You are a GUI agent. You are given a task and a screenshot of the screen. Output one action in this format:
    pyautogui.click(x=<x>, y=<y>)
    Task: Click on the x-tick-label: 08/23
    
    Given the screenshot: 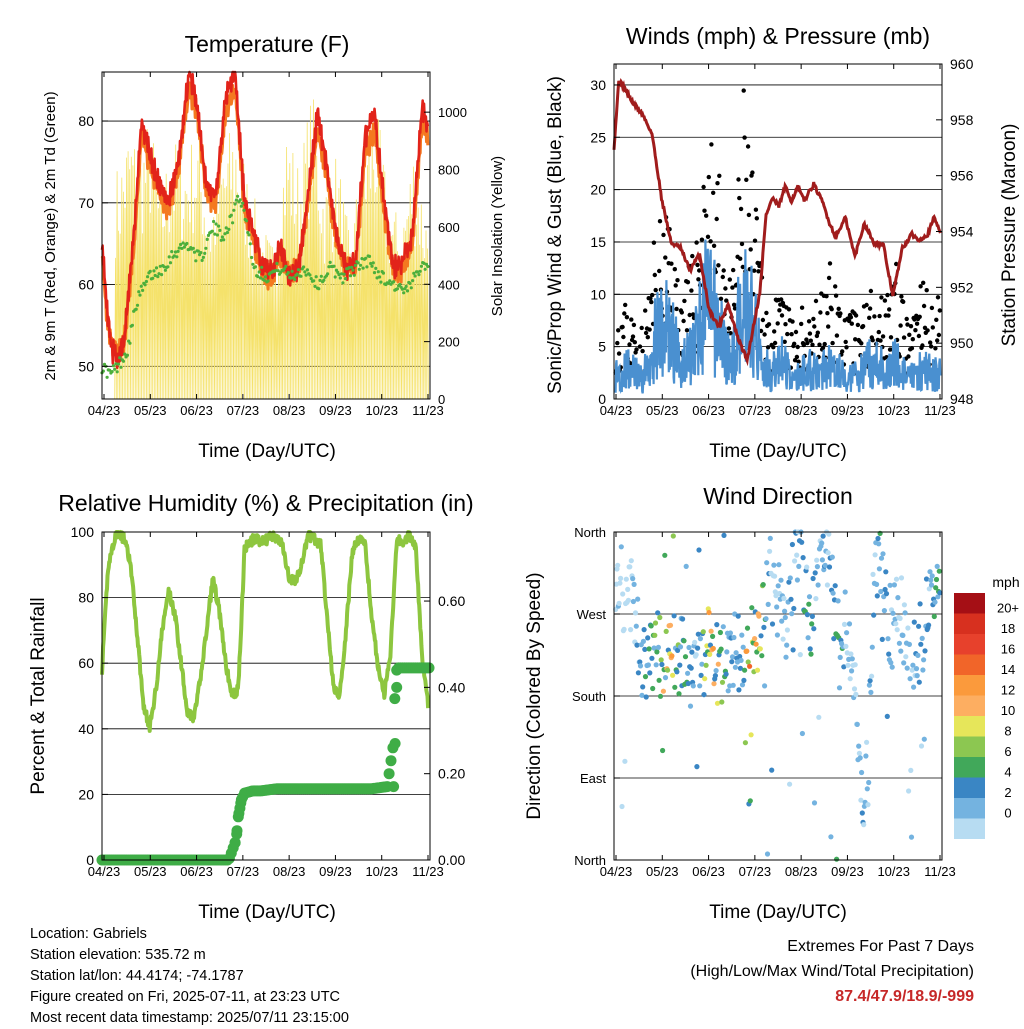 What is the action you would take?
    pyautogui.click(x=801, y=410)
    